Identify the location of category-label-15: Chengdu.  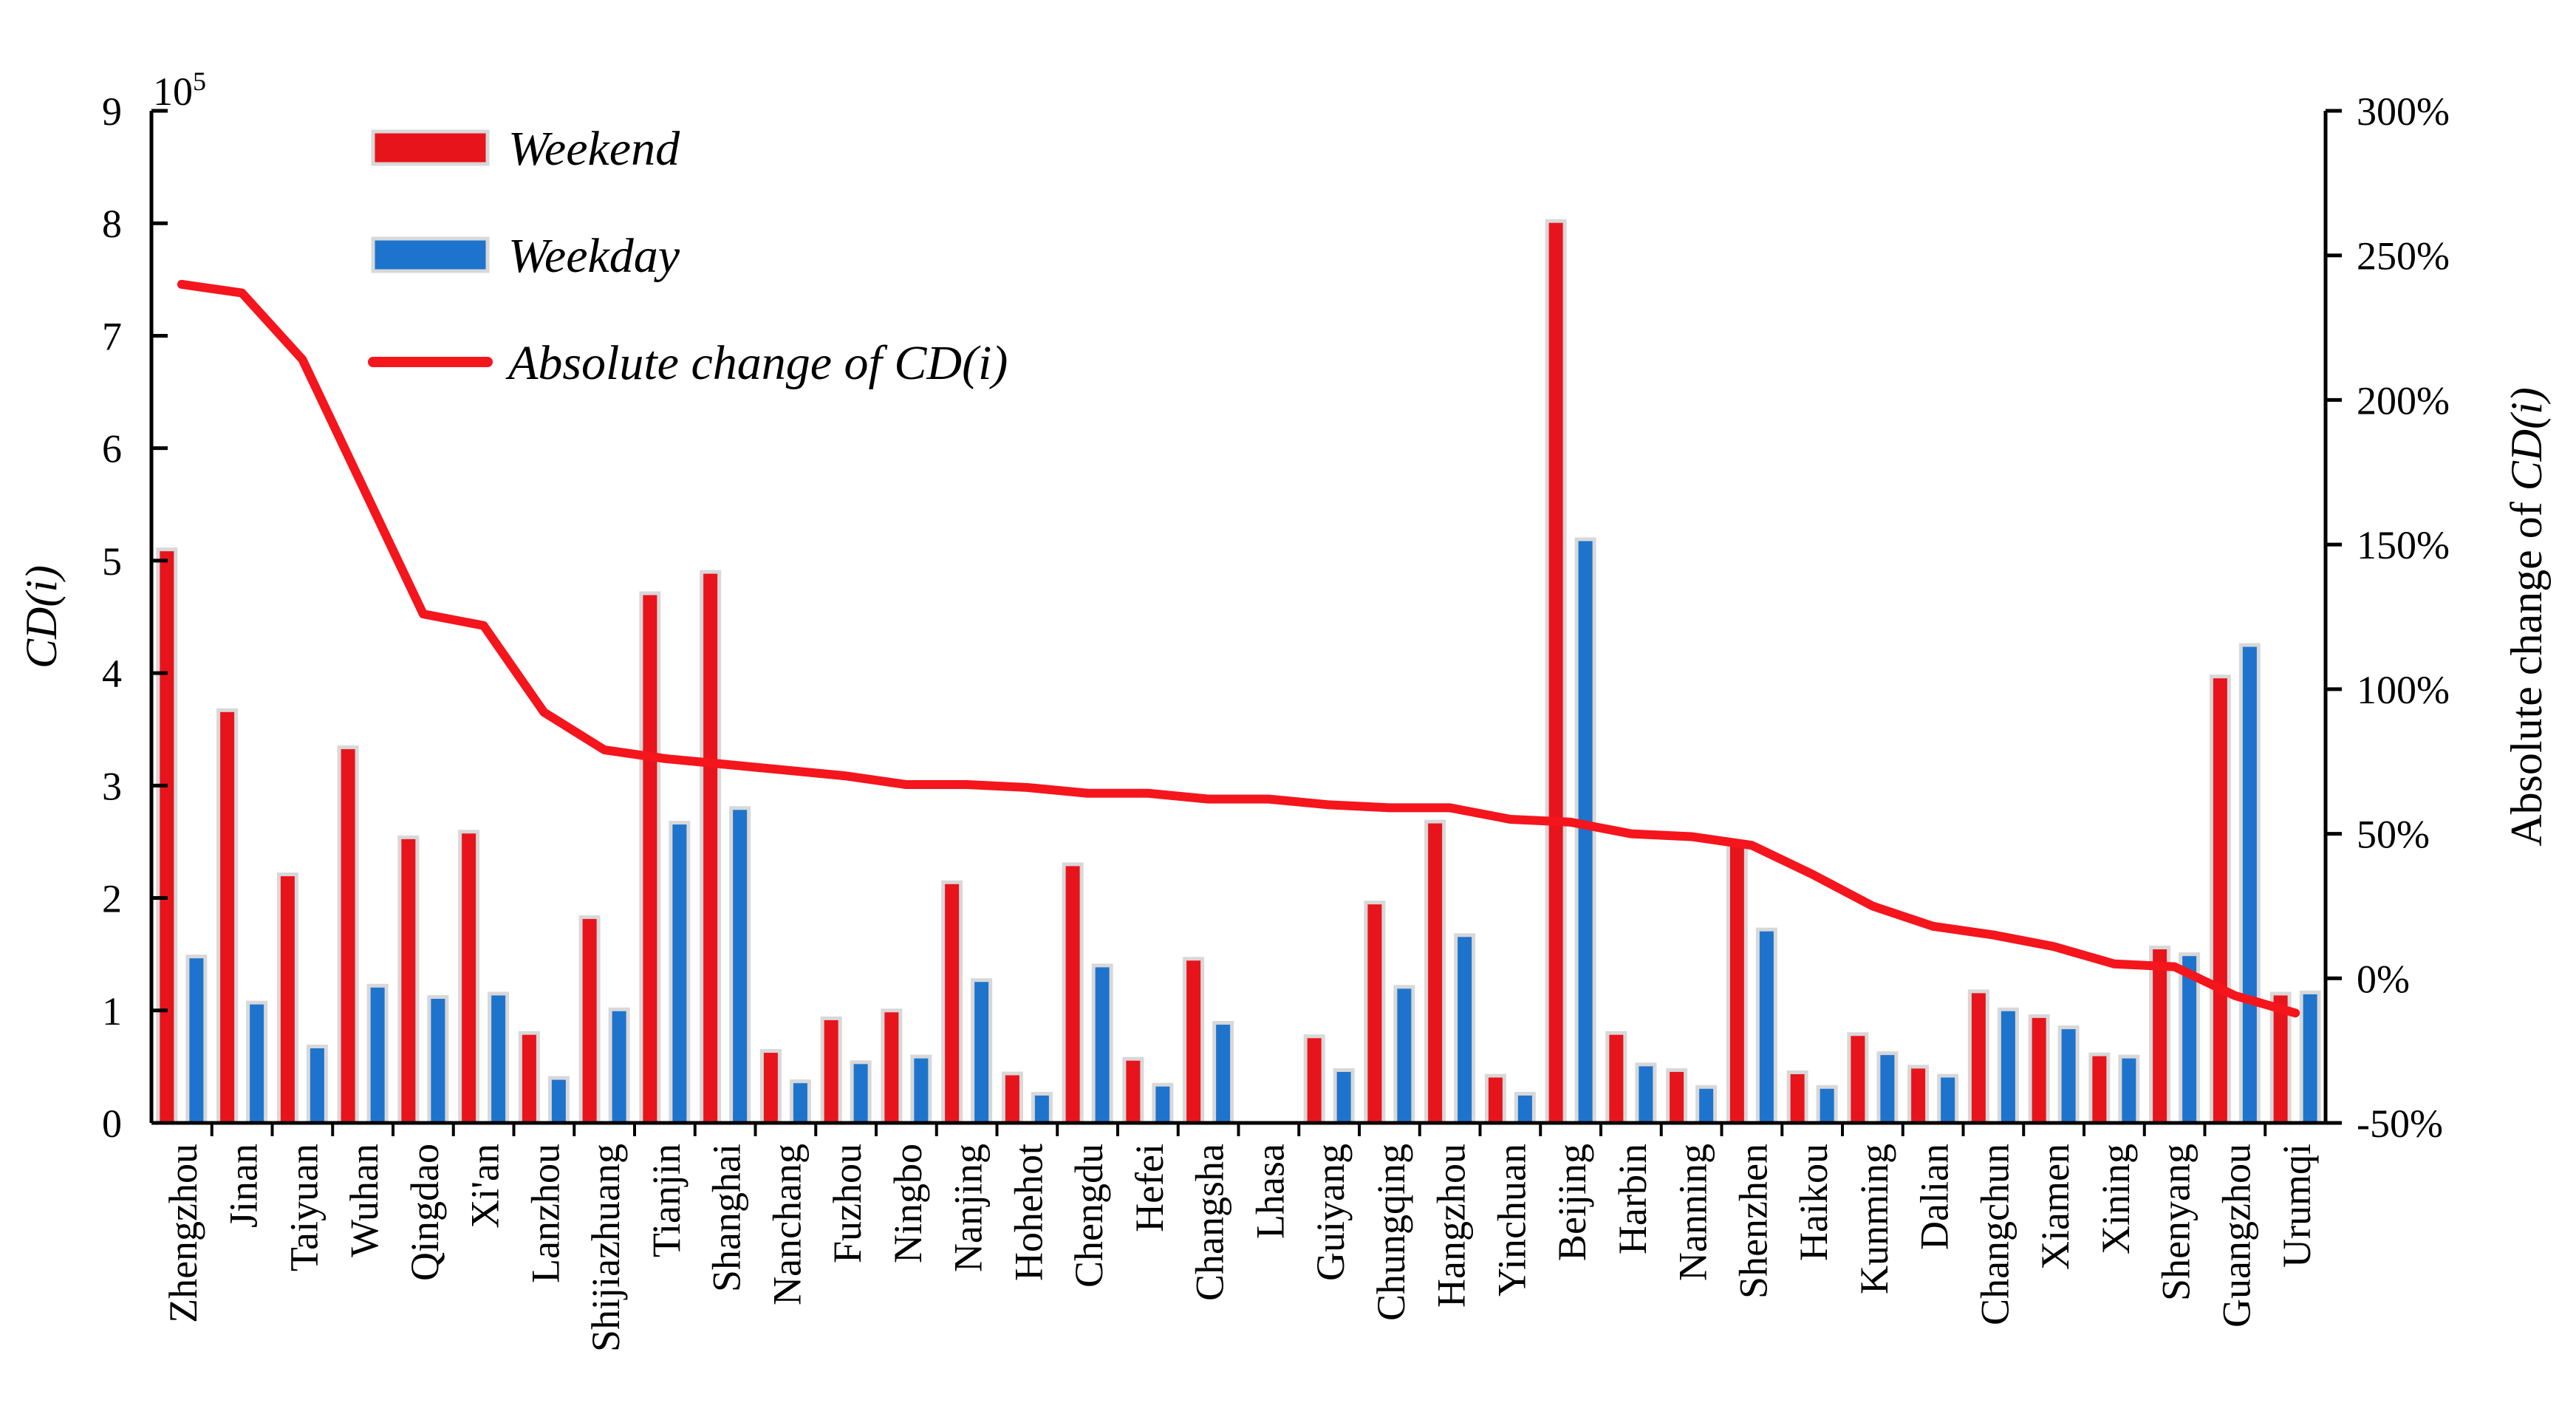
(1089, 1216).